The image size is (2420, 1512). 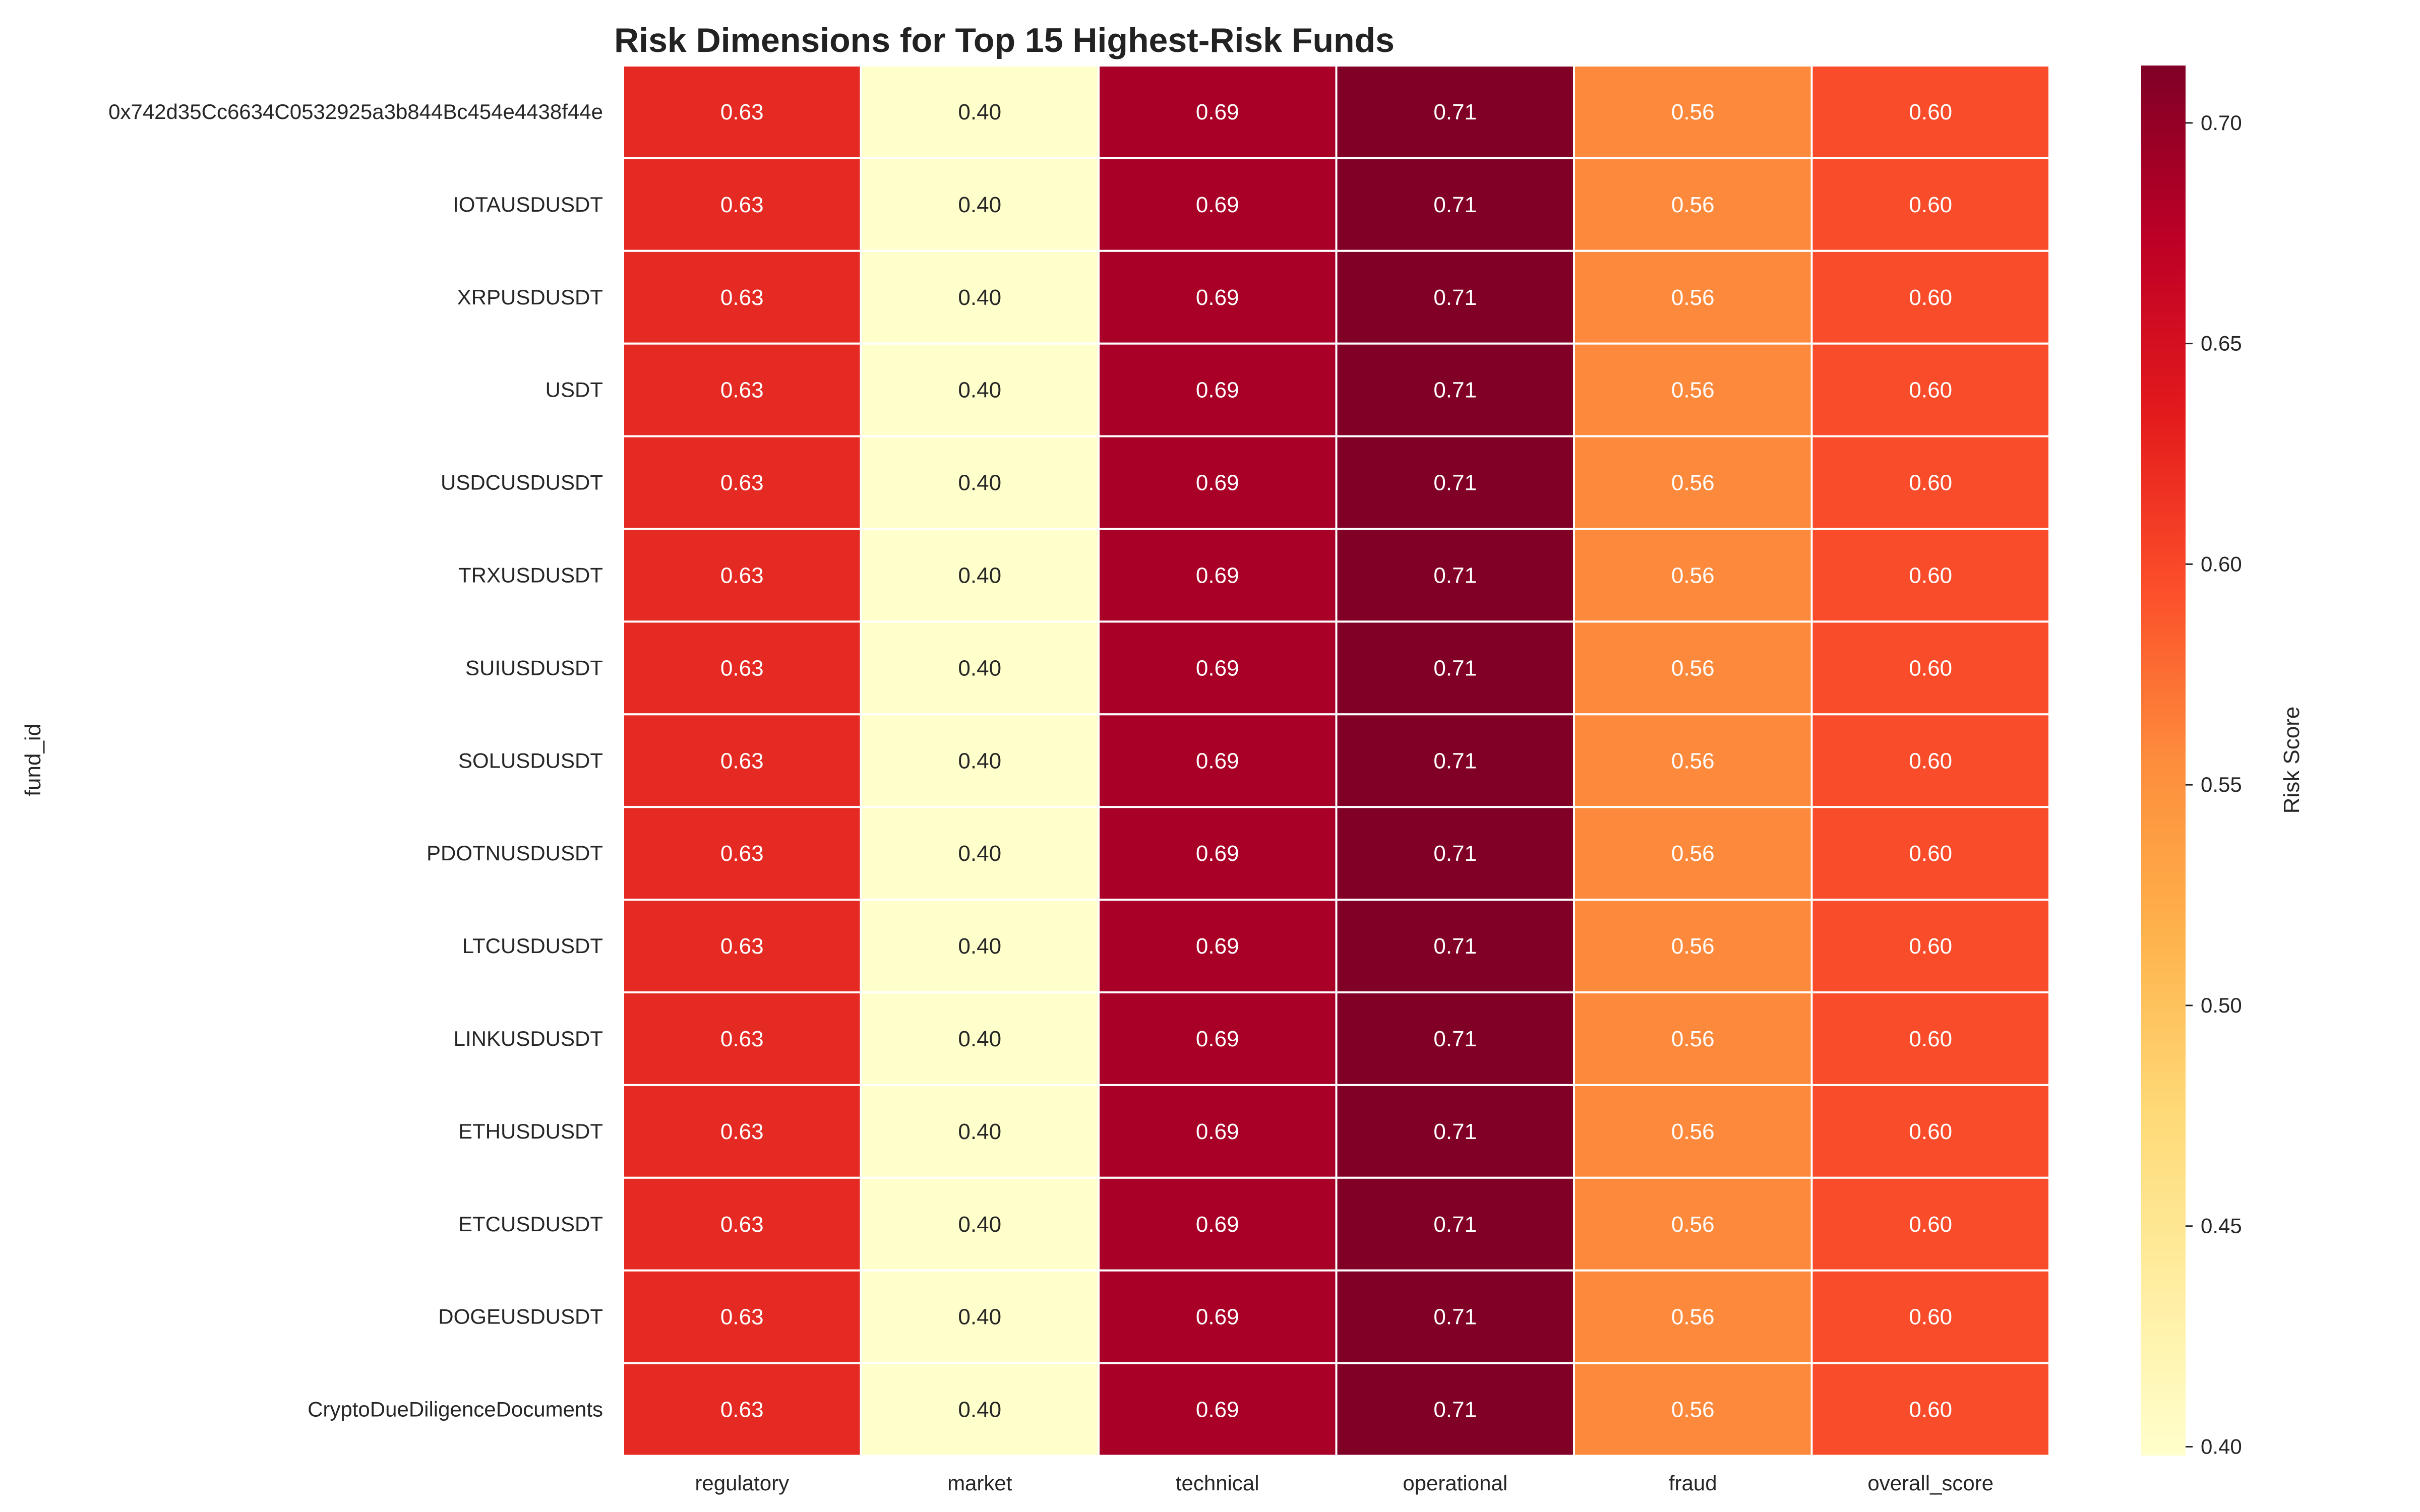 What do you see at coordinates (530, 575) in the screenshot?
I see `row-tick-label: TRXUSDUSDT` at bounding box center [530, 575].